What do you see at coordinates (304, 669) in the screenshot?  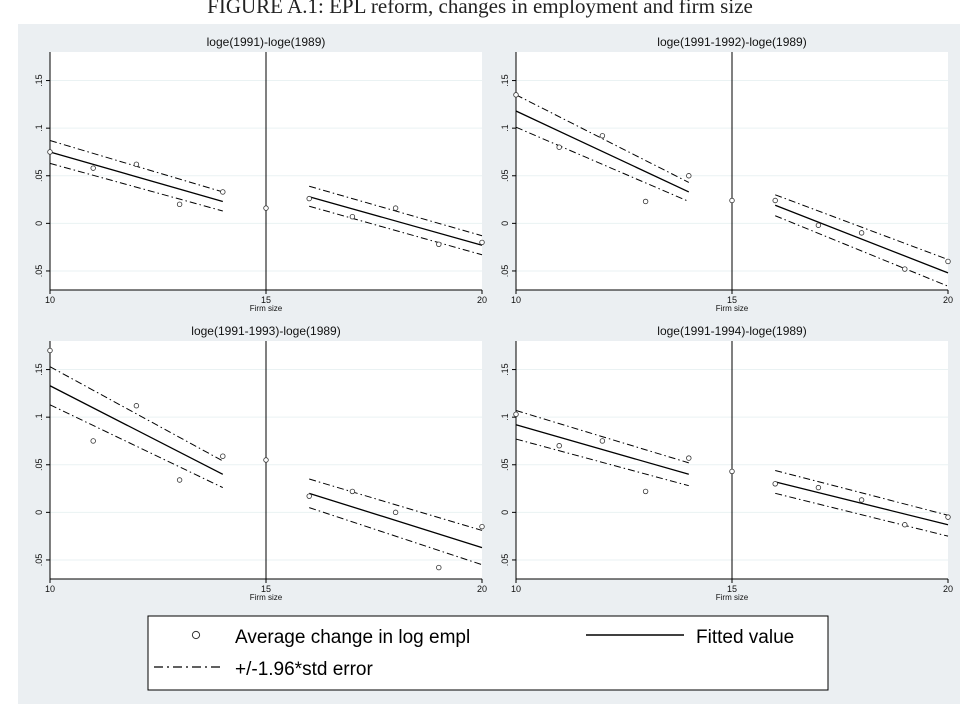 I see `legend-label: +/-1.96*std error` at bounding box center [304, 669].